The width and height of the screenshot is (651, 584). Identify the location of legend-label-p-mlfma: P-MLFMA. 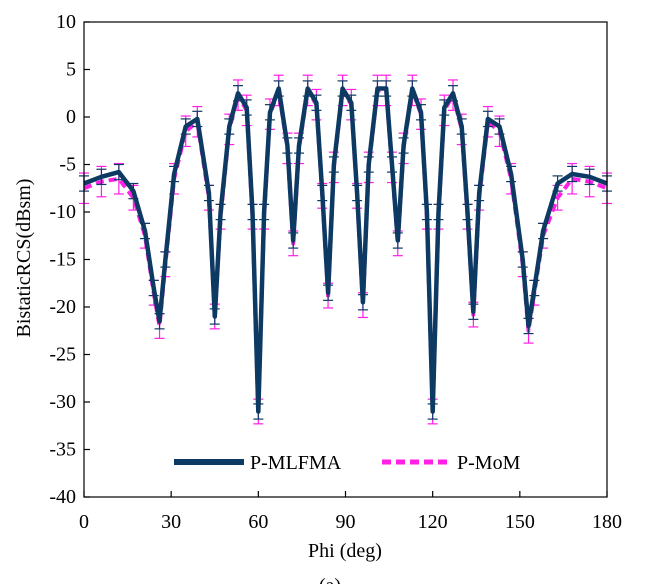
(296, 463).